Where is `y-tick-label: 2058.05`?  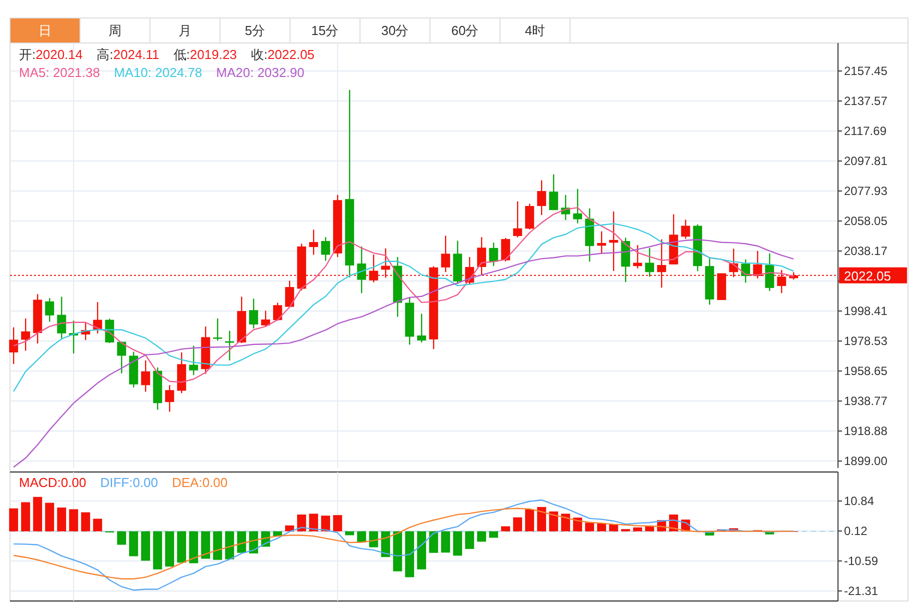 y-tick-label: 2058.05 is located at coordinates (866, 221).